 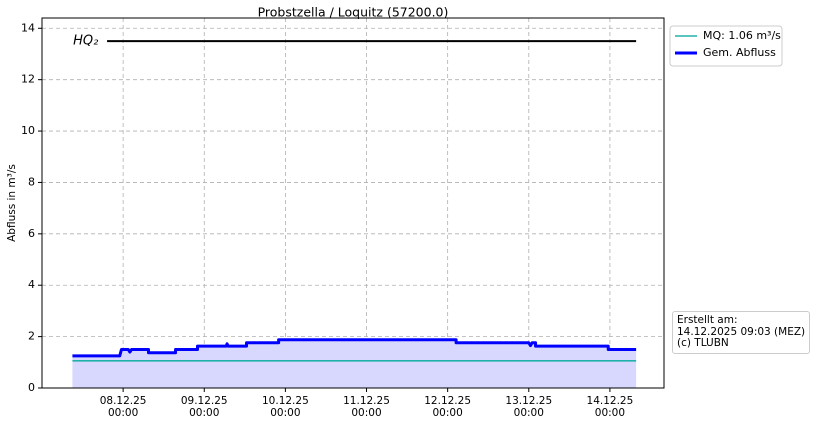 I want to click on legend-label: MQ: 1.06 m³/s, so click(x=742, y=35).